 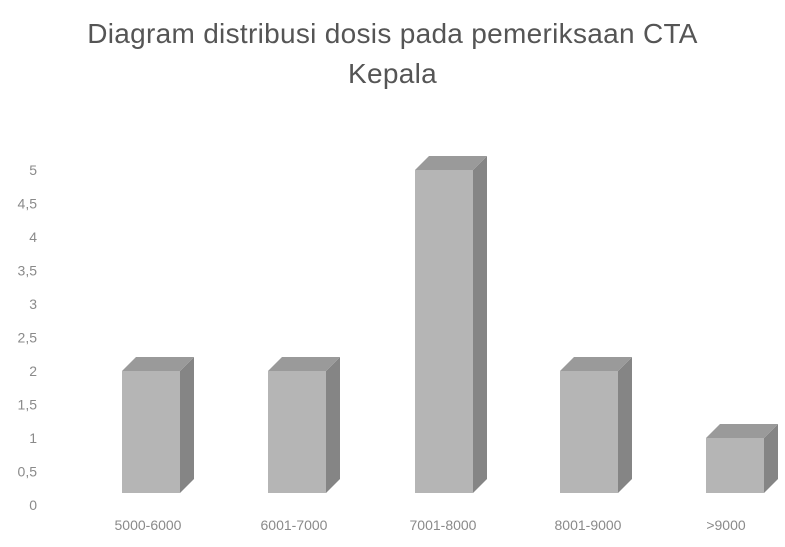 What do you see at coordinates (294, 525) in the screenshot?
I see `x-tick-label: 6001-7000` at bounding box center [294, 525].